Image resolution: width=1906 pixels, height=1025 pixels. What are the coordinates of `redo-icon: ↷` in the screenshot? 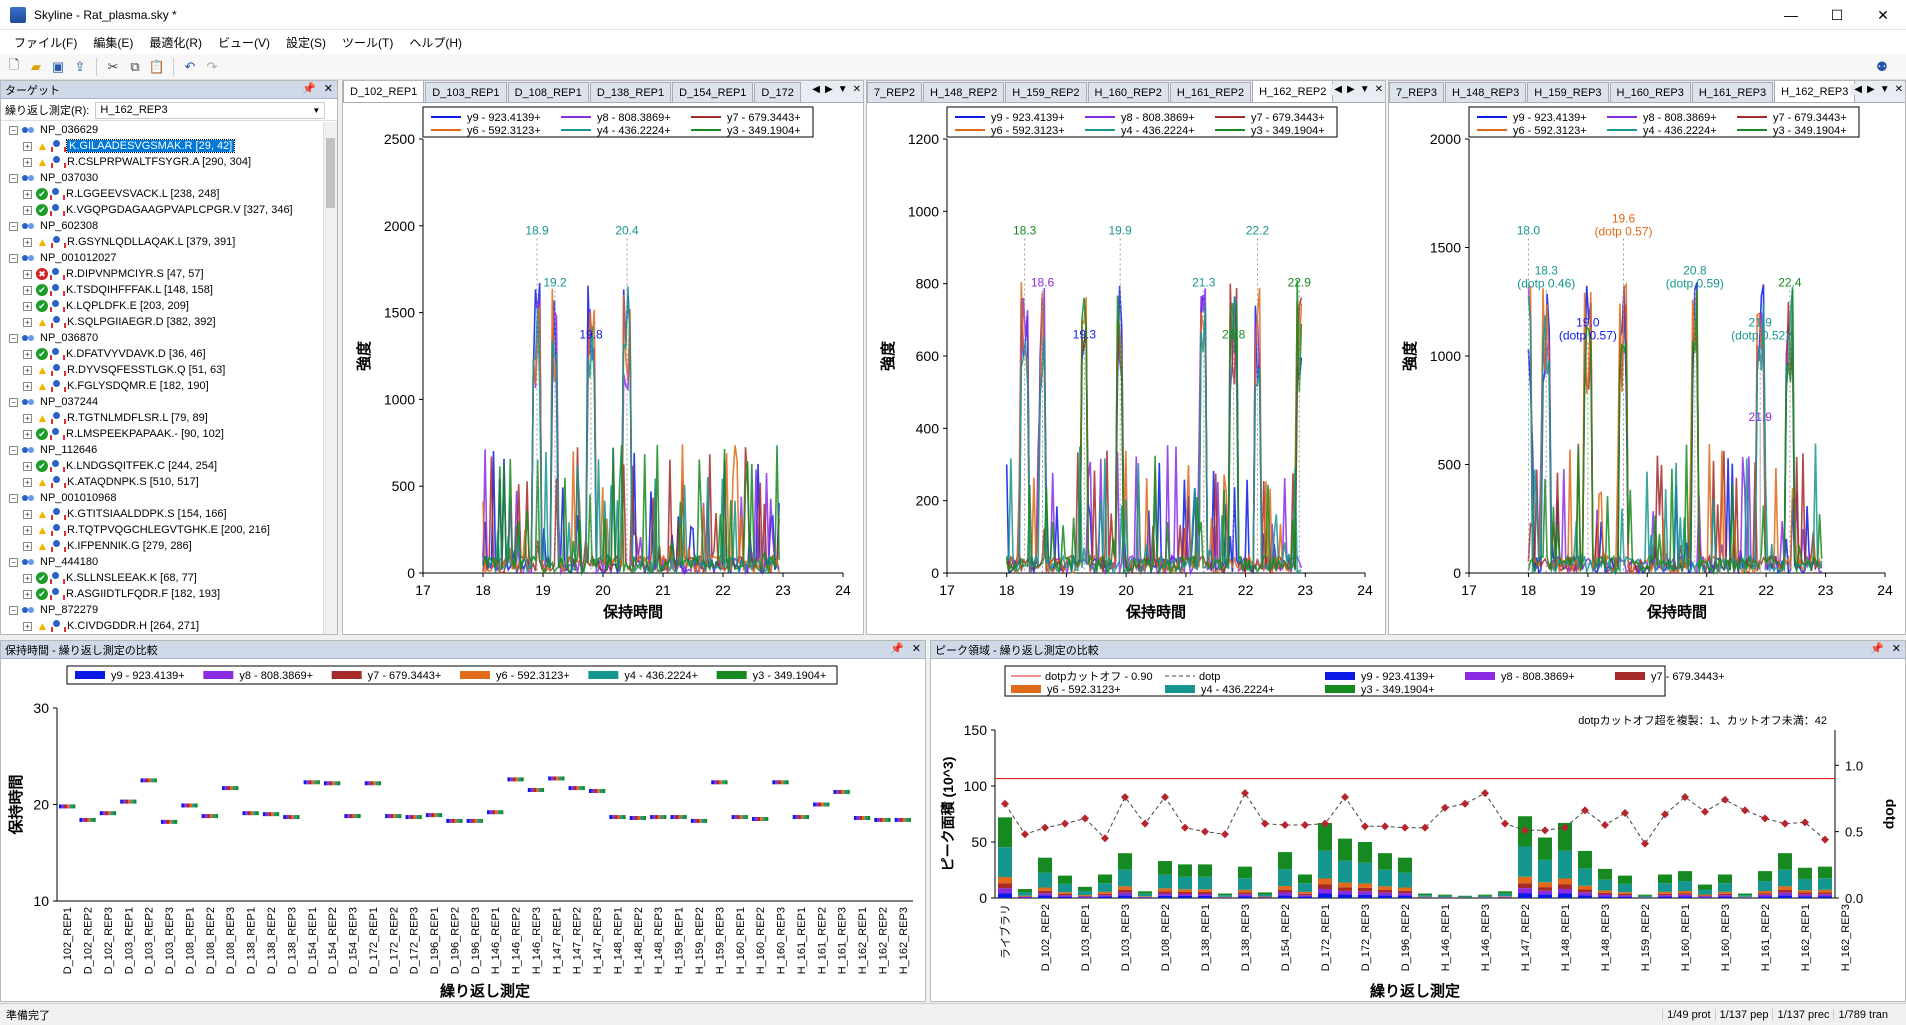 It's located at (212, 66).